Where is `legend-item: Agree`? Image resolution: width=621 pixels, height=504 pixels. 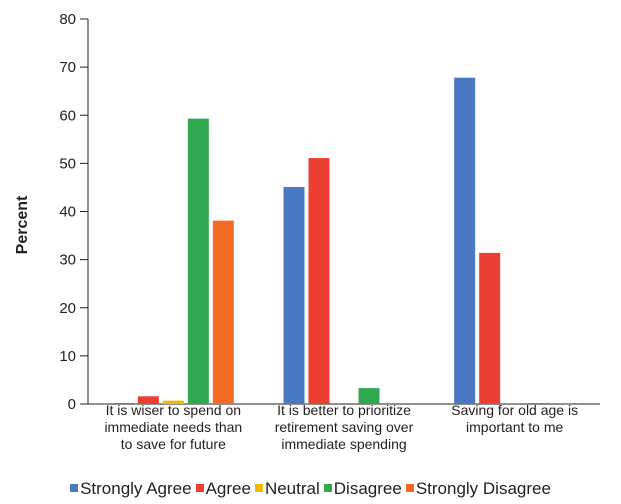
legend-item: Agree is located at coordinates (223, 489).